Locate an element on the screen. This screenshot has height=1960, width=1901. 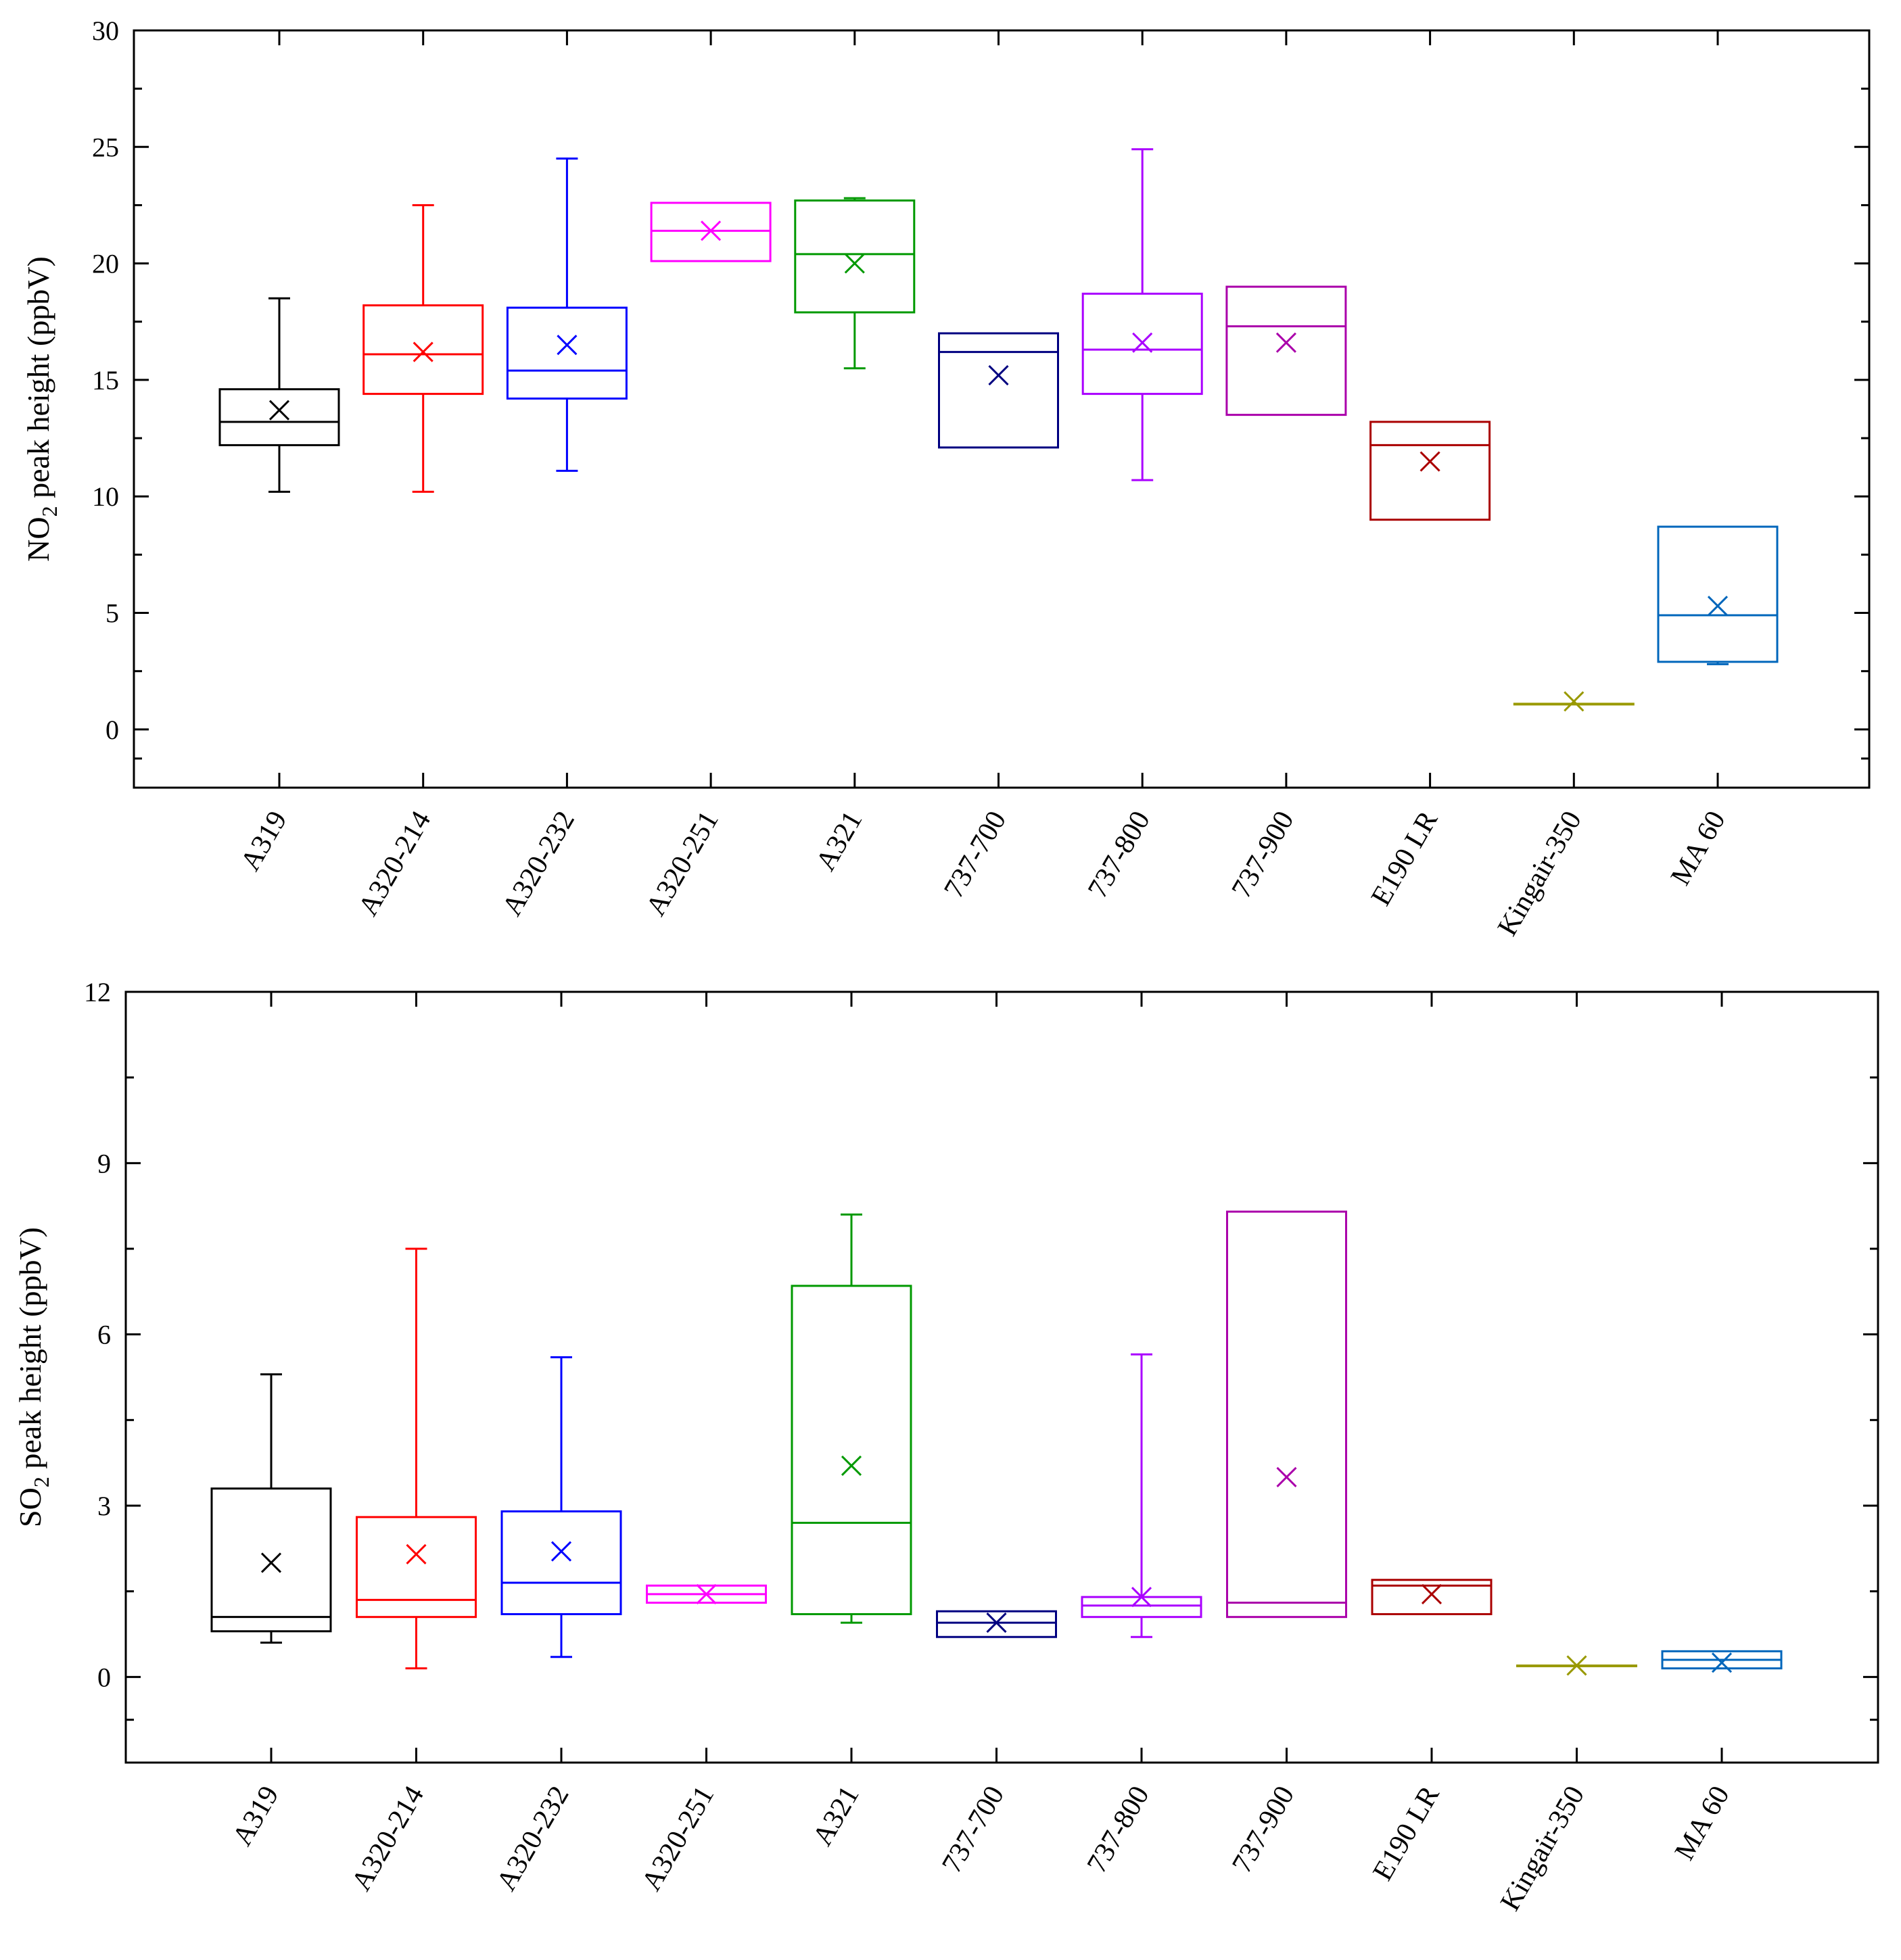
so2-category-label: A319 is located at coordinates (256, 1816).